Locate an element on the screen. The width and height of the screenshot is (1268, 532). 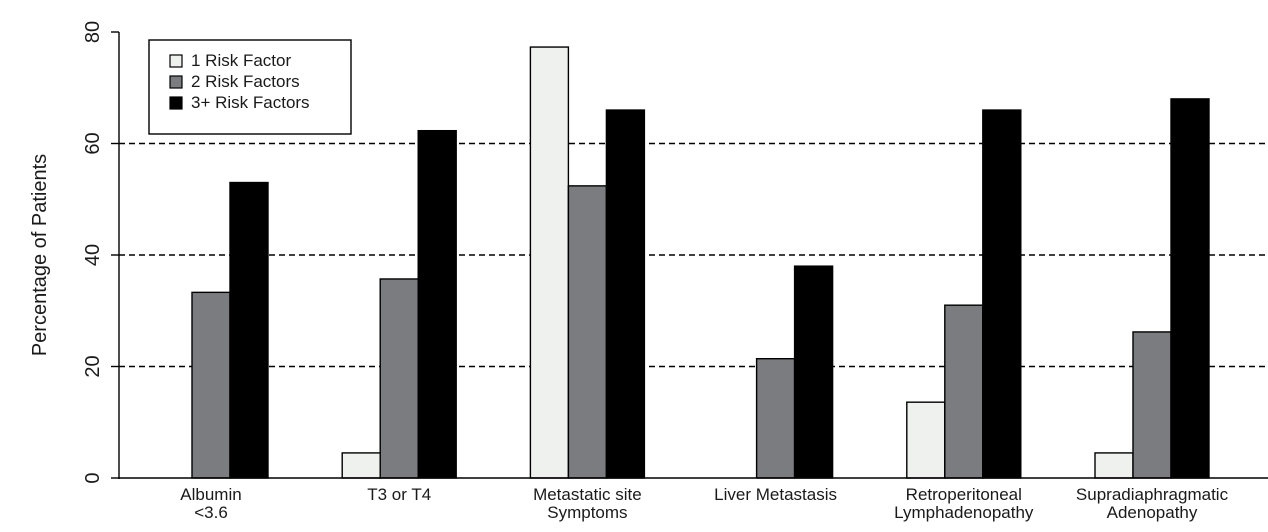
y-tick-label-60: 60 is located at coordinates (93, 143).